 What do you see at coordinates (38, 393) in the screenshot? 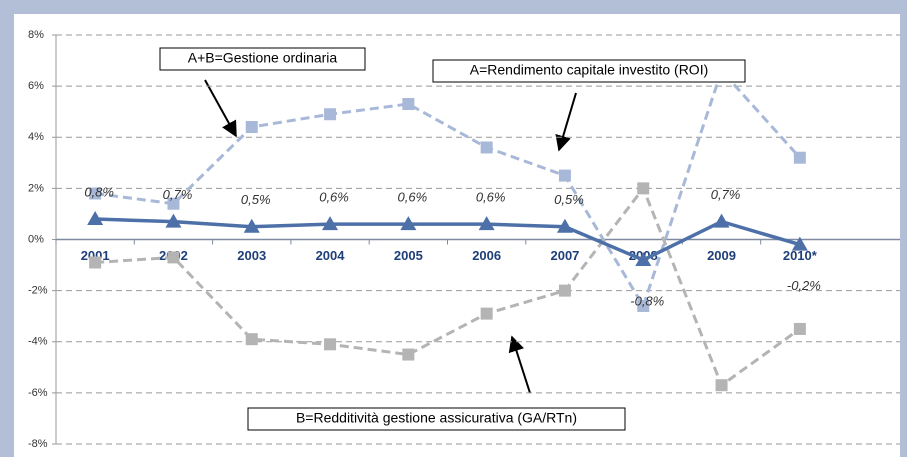
I see `y-tick-label: -6%` at bounding box center [38, 393].